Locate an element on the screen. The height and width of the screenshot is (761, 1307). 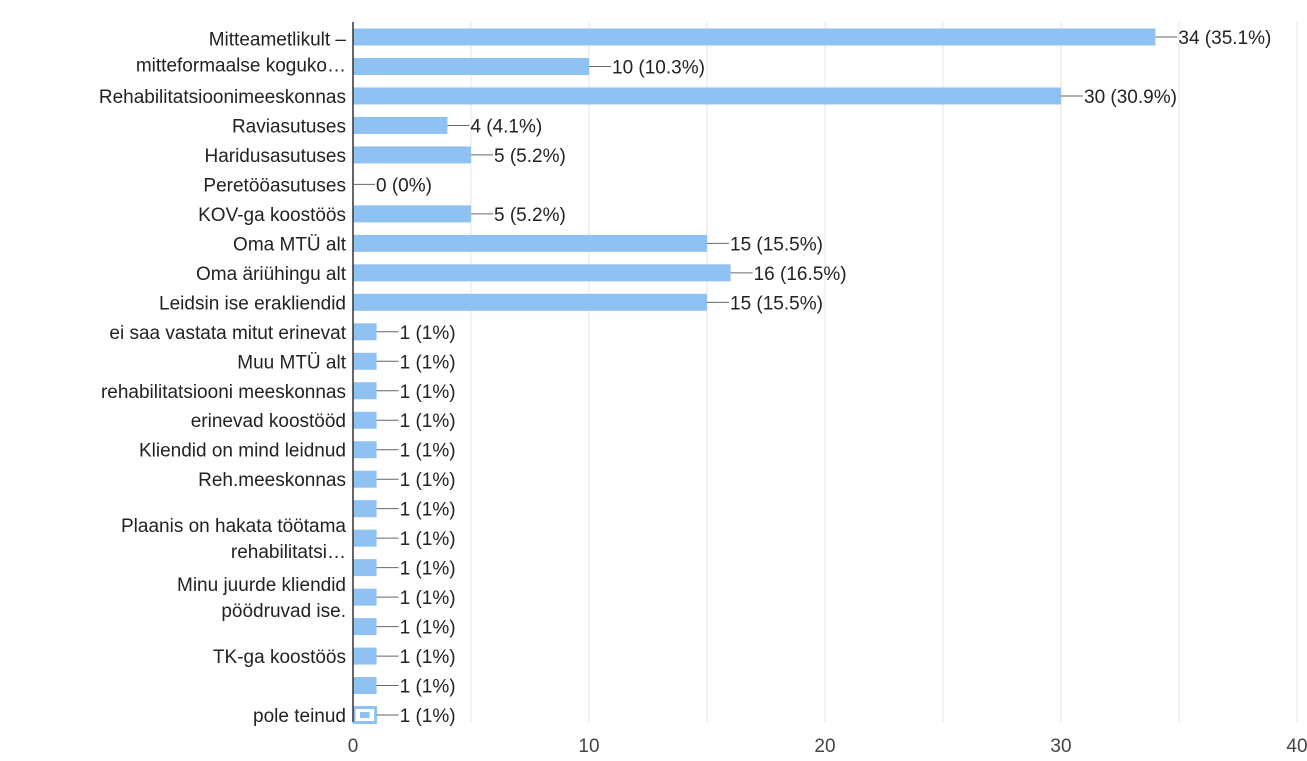
category-label: Oma äriühingu alt is located at coordinates (271, 274).